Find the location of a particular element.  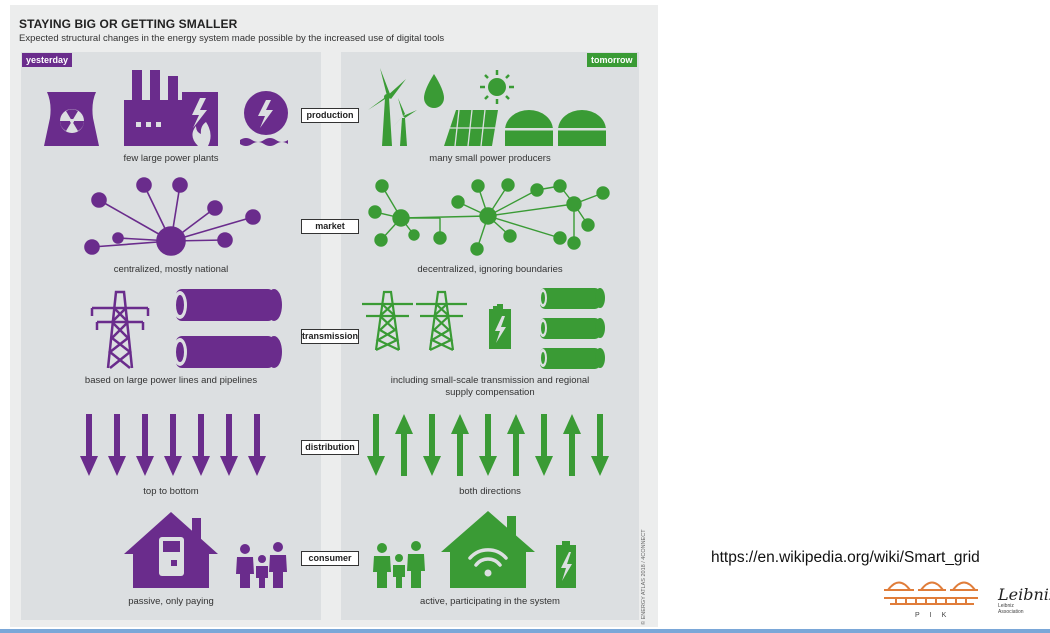

caption-consumer-yesterday: passive, only paying is located at coordinates (171, 601).